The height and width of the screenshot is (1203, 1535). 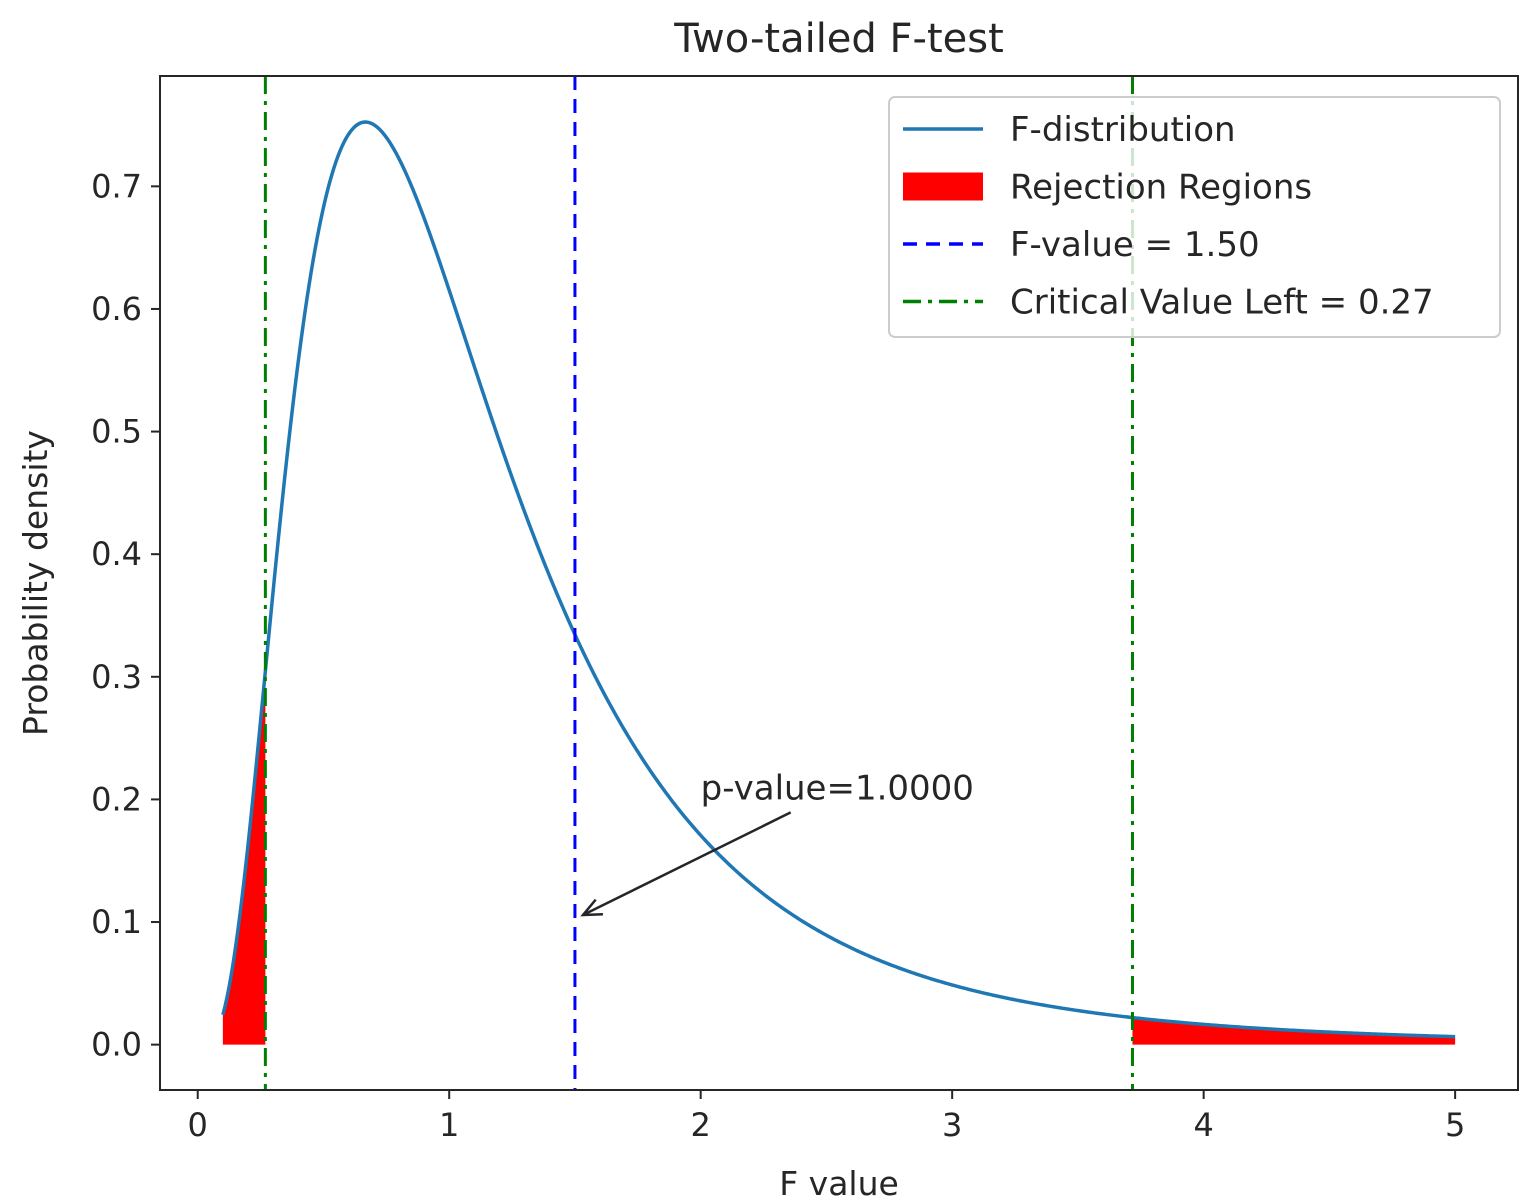 I want to click on legend-f-distribution: F-distribution, so click(x=1069, y=130).